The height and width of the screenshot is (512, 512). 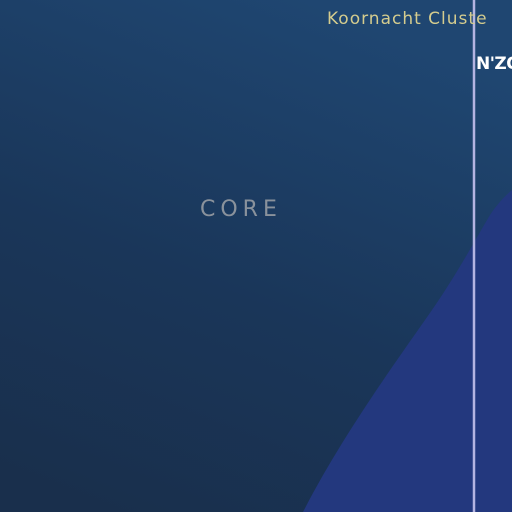 I want to click on region-label: CORE, so click(x=241, y=209).